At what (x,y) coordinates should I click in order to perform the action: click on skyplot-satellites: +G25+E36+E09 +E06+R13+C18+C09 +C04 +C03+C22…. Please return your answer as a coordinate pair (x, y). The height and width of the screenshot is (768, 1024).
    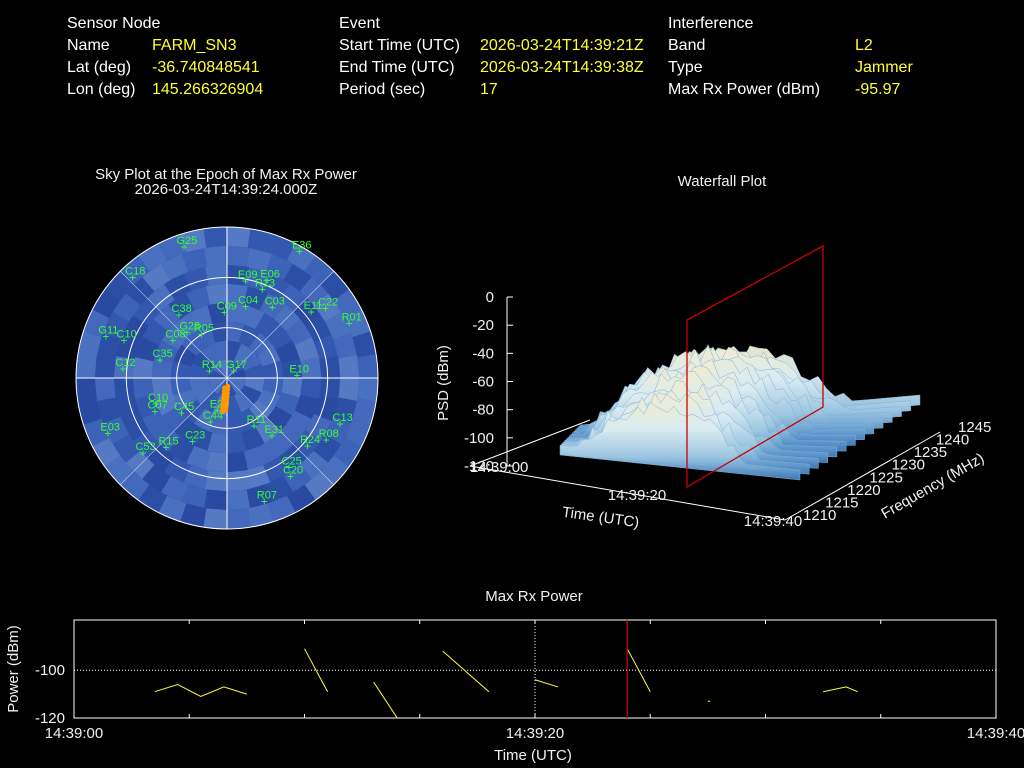
    Looking at the image, I should click on (229, 371).